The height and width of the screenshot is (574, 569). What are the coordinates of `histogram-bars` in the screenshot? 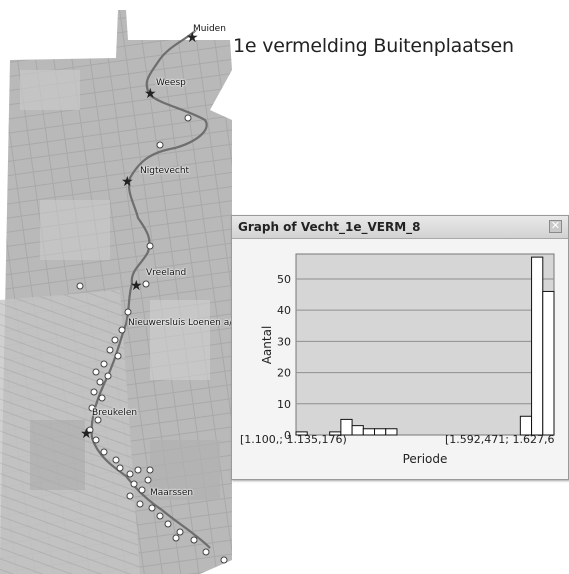 It's located at (425, 346).